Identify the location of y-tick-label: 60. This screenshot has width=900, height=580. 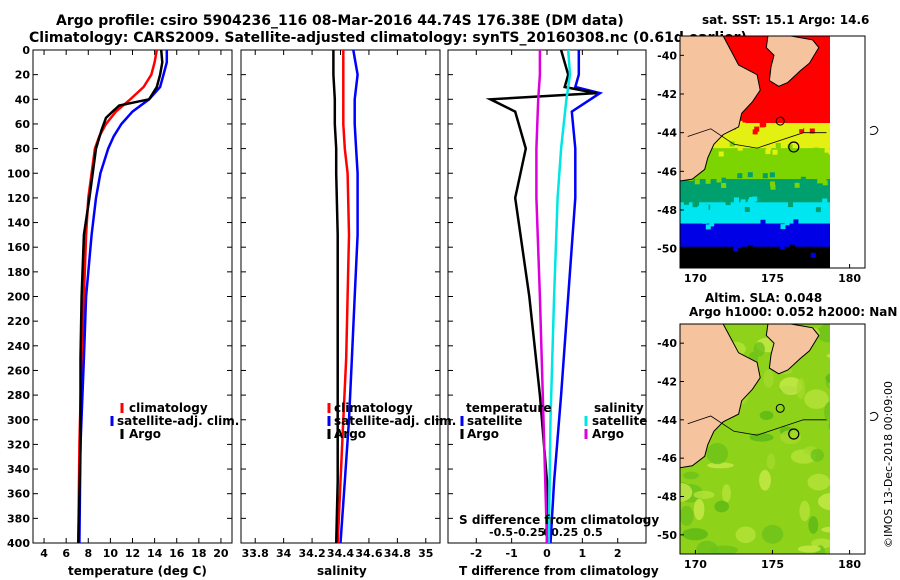
(23, 124).